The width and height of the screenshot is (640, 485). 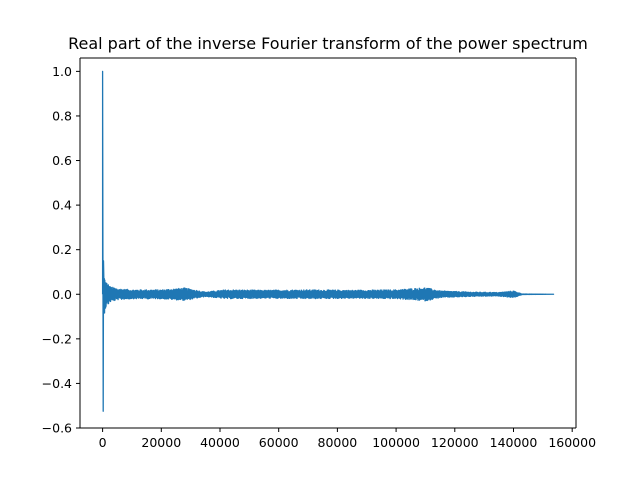 I want to click on x-tick-label: 160000, so click(x=572, y=442).